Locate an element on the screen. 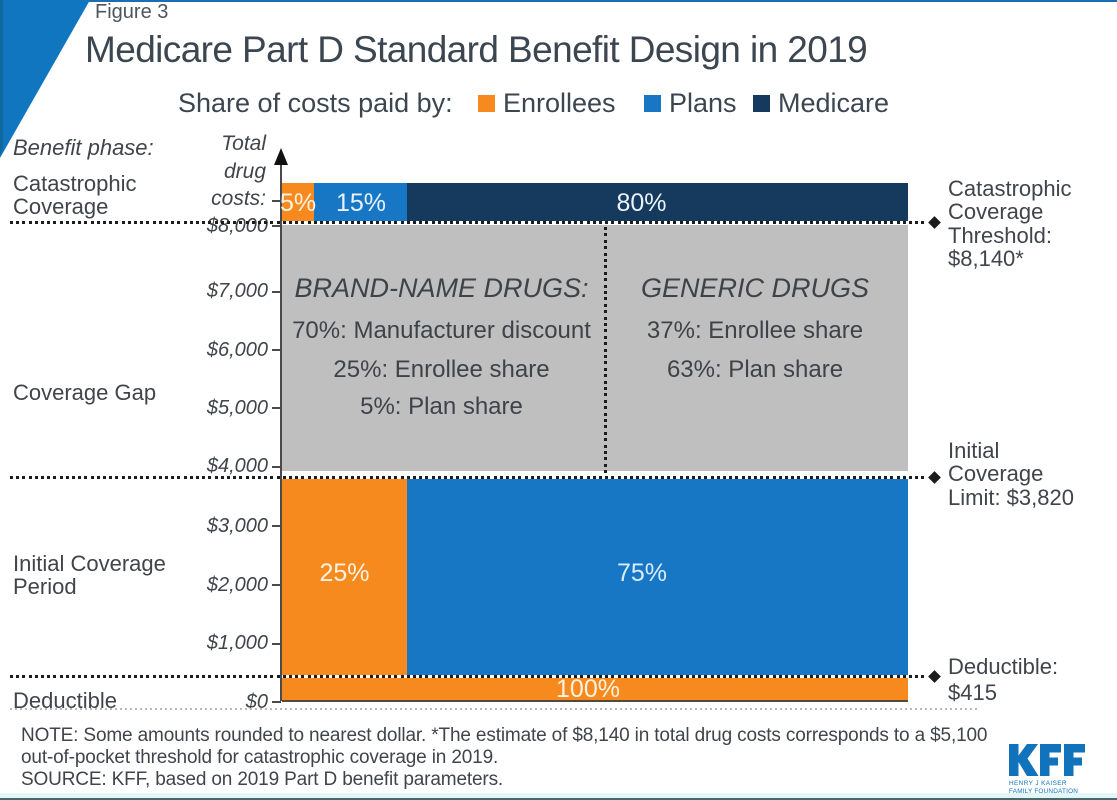  svg-text: FAMILY FOUNDATION is located at coordinates (1043, 791).